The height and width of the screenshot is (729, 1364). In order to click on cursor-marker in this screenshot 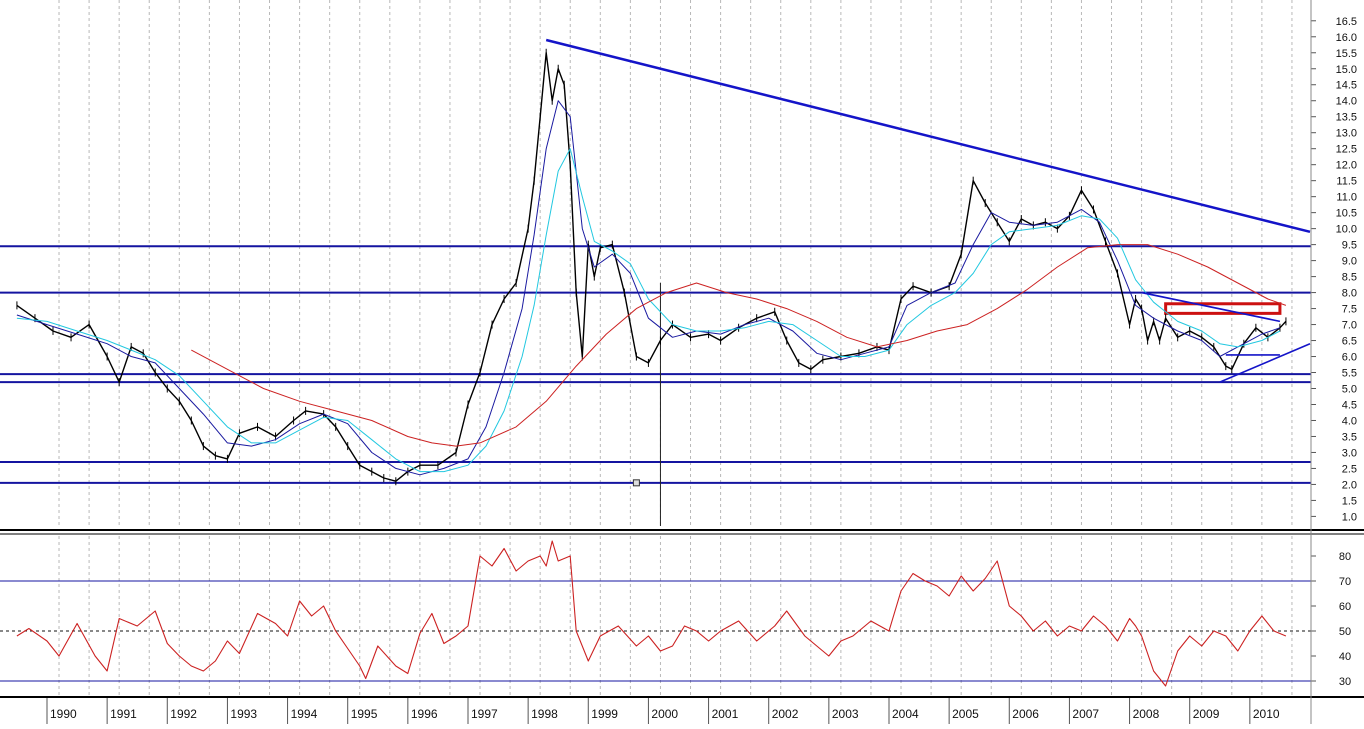, I will do `click(636, 483)`.